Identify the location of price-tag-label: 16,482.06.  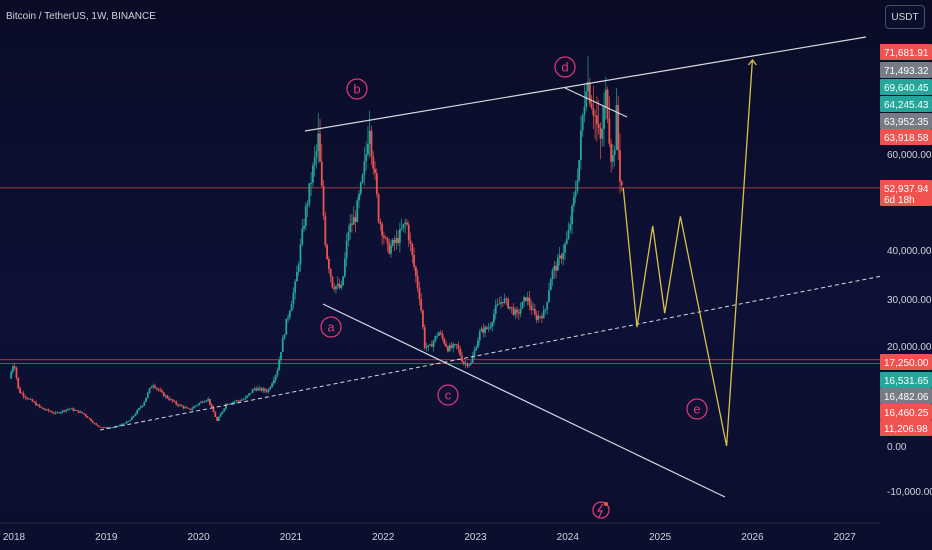
(906, 397).